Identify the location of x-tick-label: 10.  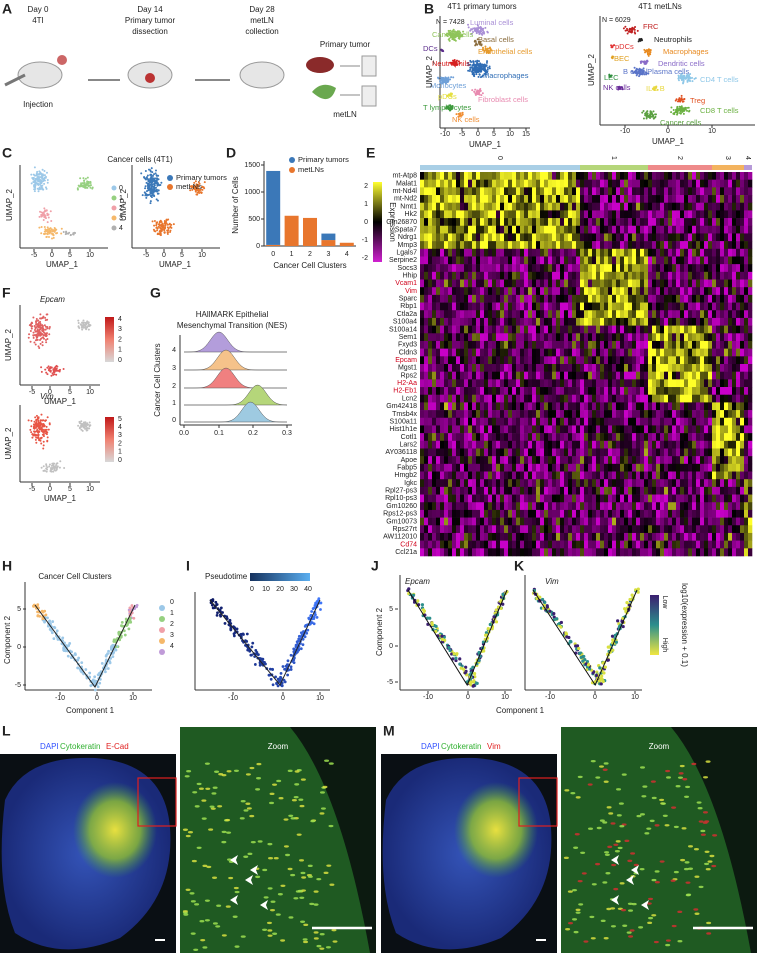
(90, 255).